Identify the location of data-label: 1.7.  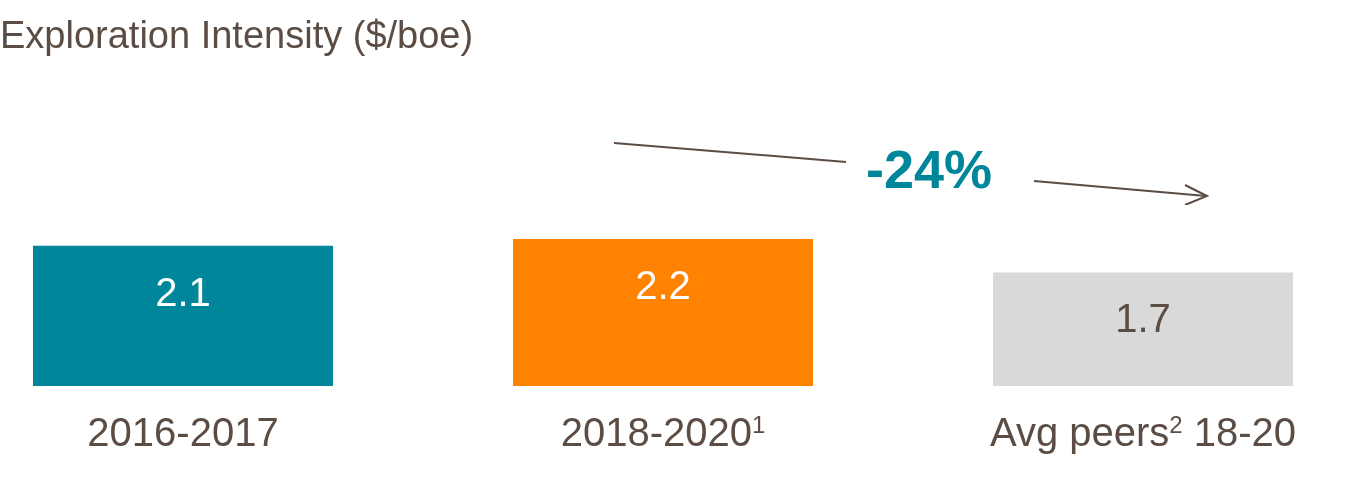
(1143, 318).